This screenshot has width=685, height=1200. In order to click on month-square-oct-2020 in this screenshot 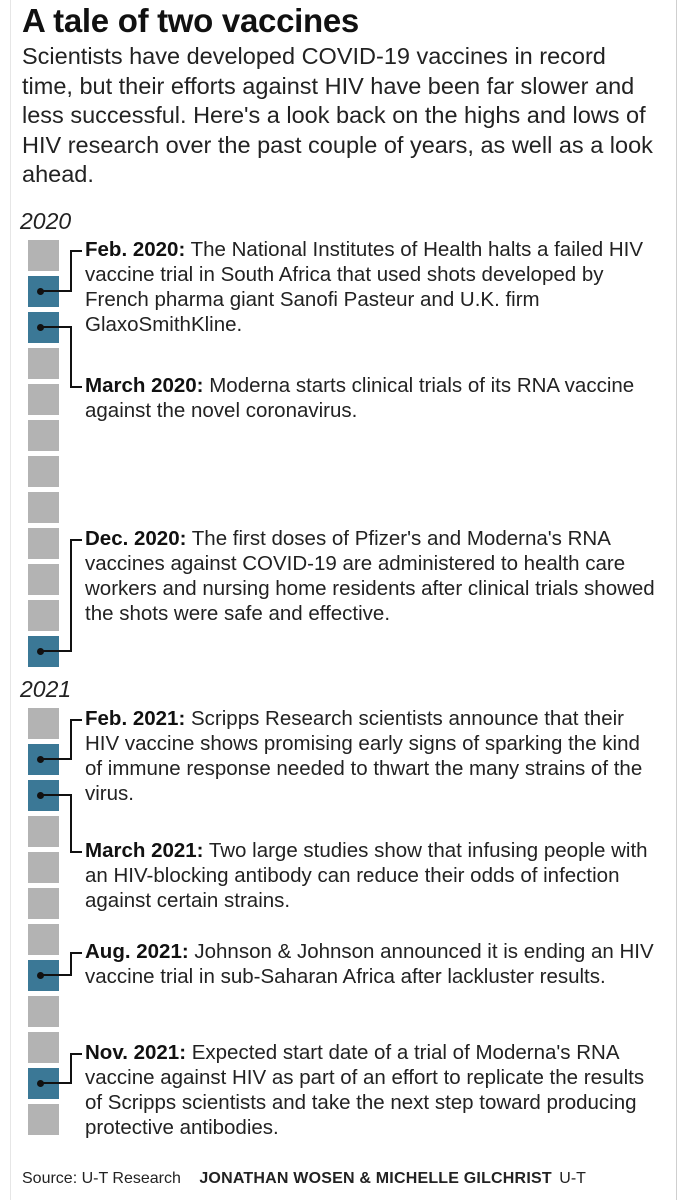, I will do `click(43, 579)`.